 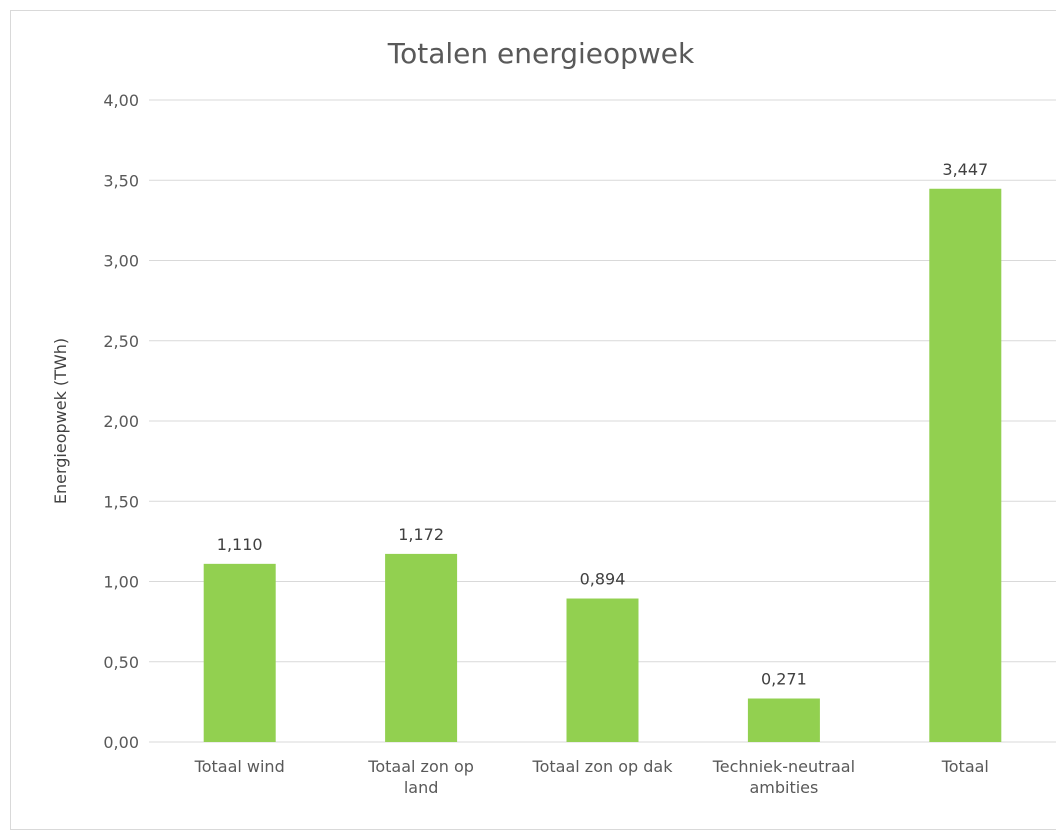 What do you see at coordinates (121, 501) in the screenshot?
I see `y-tick-label: 1,50` at bounding box center [121, 501].